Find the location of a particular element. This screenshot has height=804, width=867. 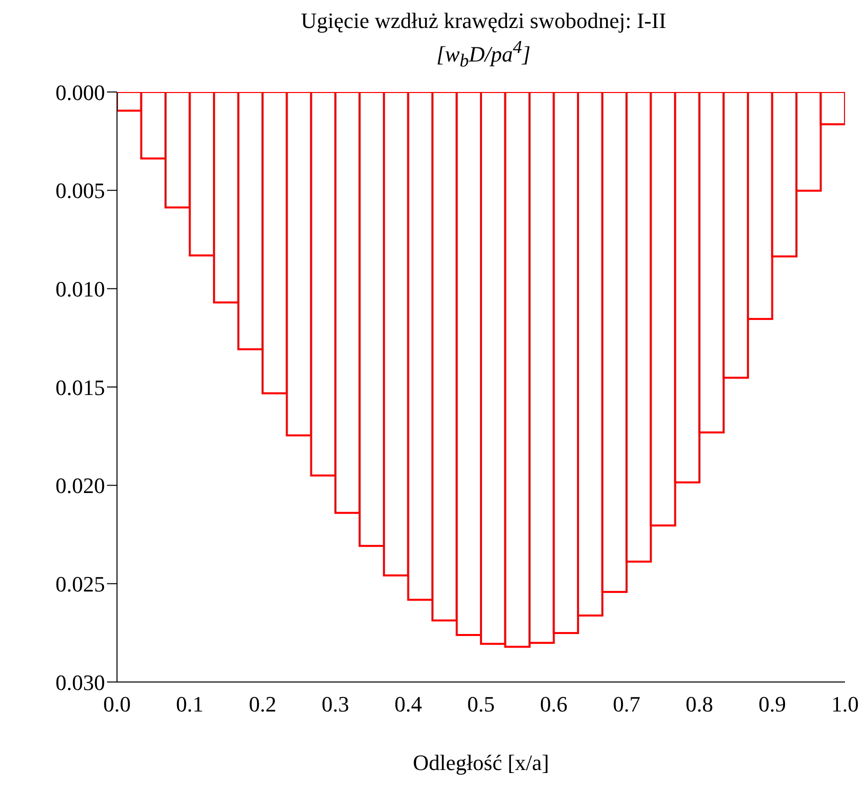

y-tick-label: 0.010 is located at coordinates (80, 289).